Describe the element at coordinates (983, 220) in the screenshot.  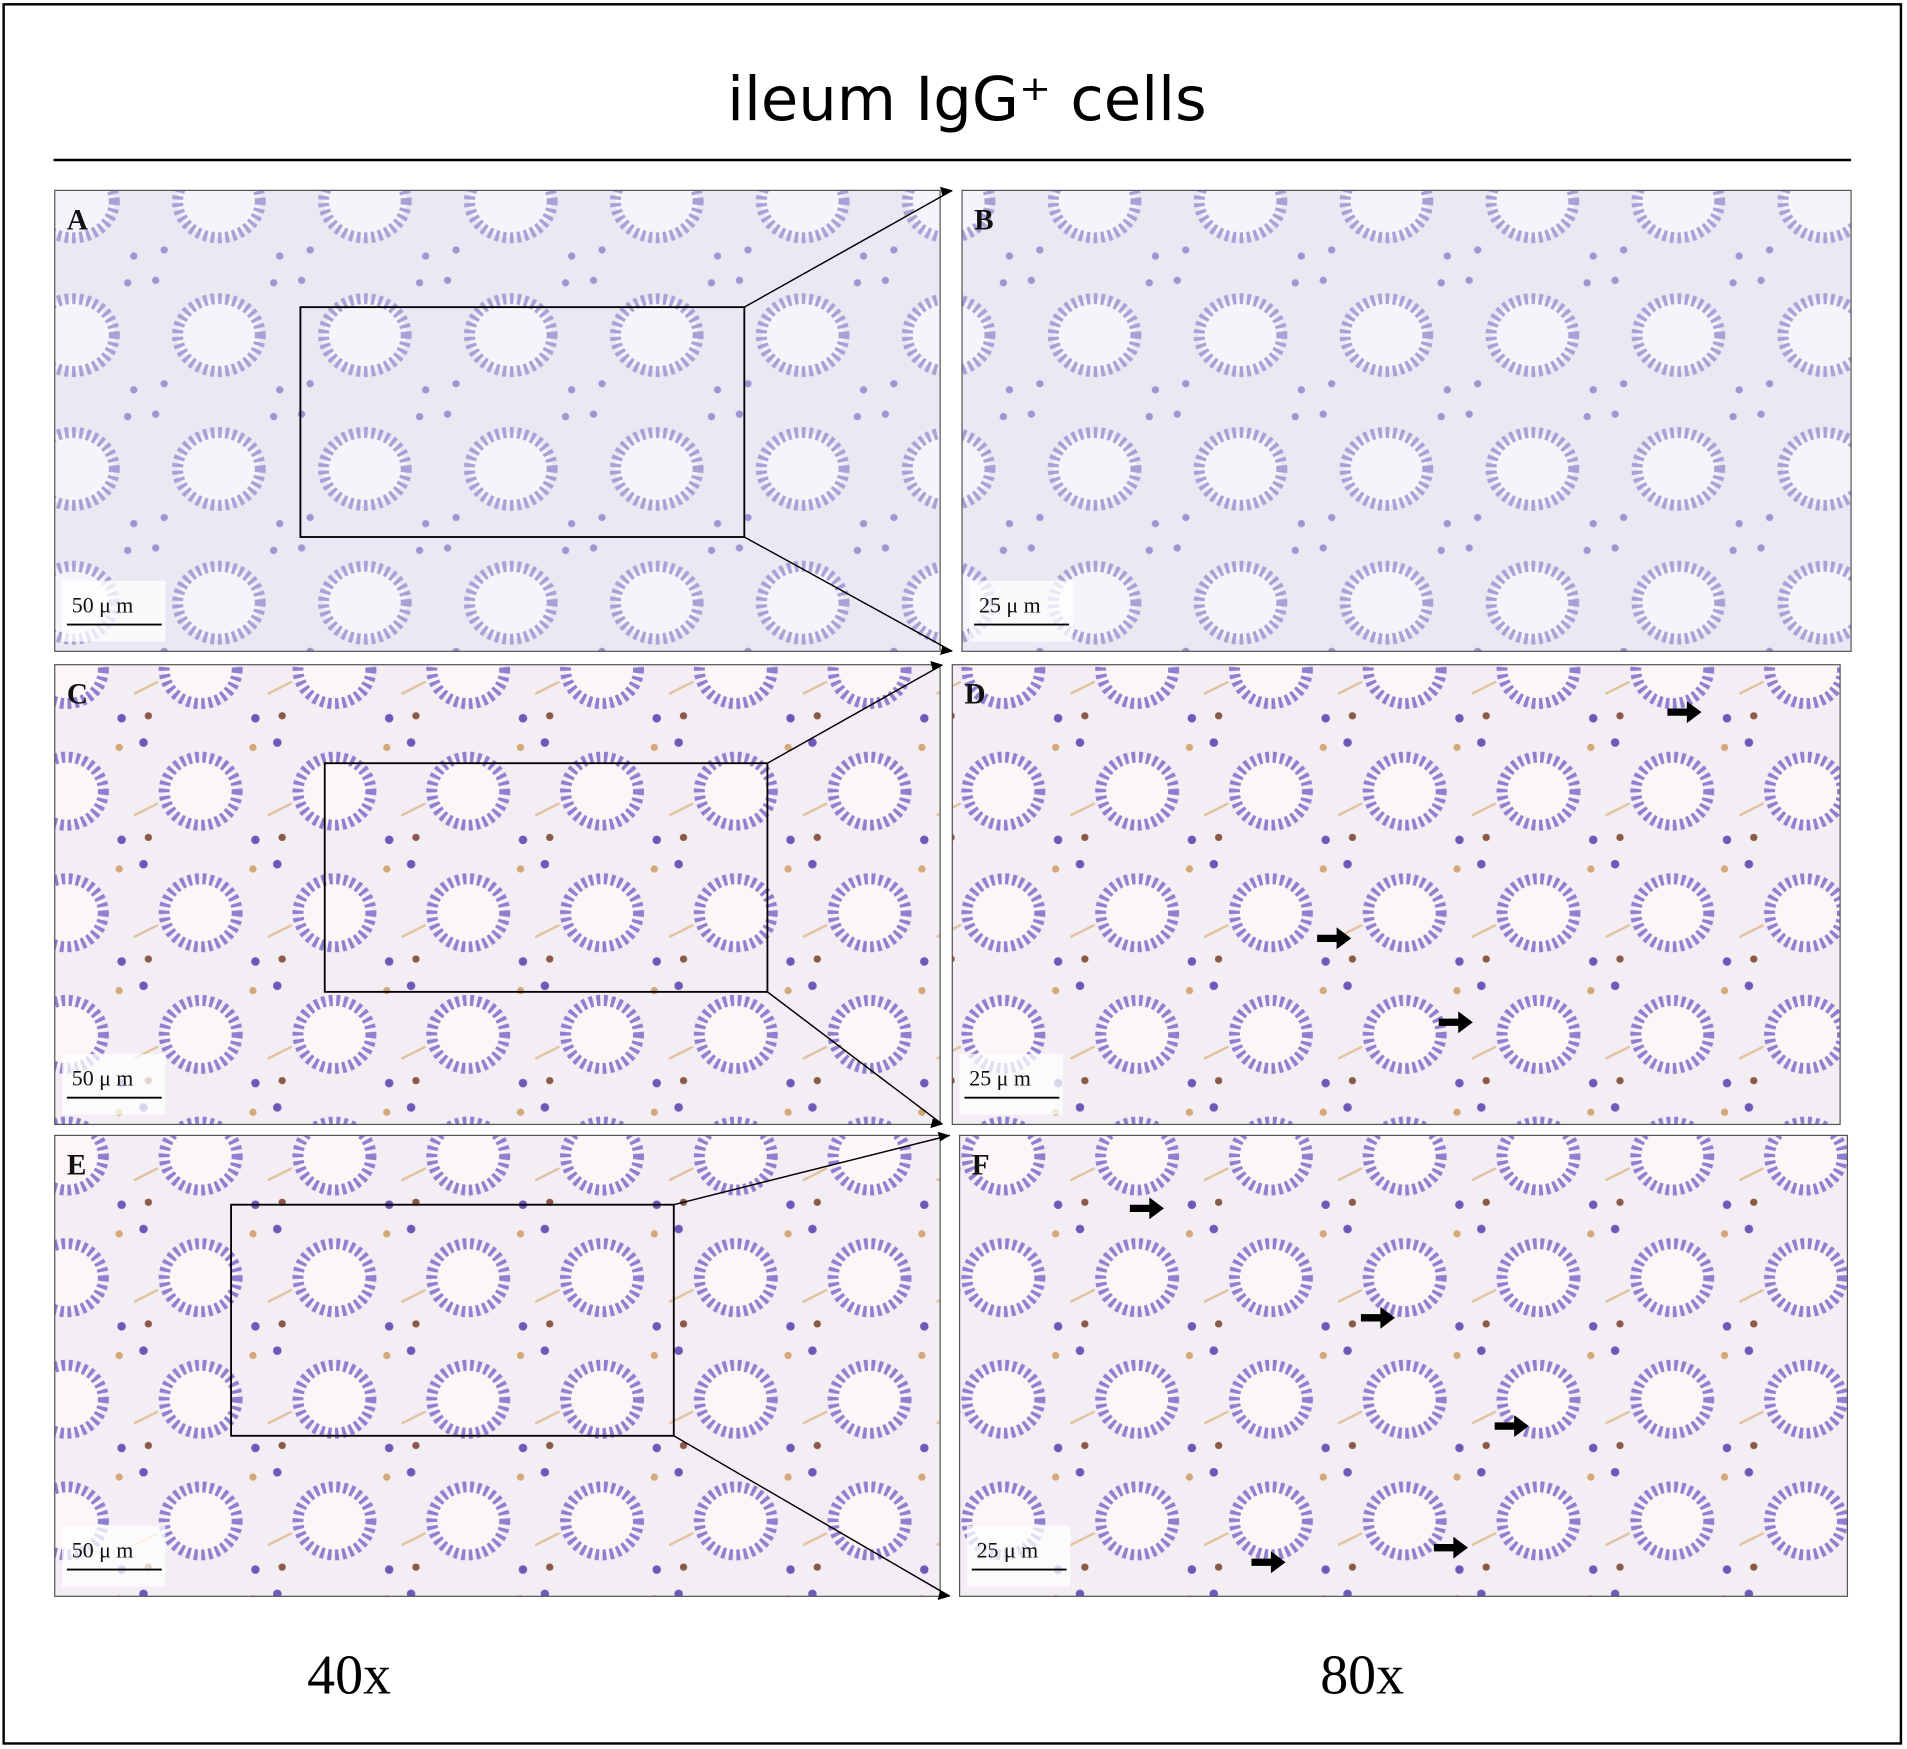
I see `panel-label: B` at that location.